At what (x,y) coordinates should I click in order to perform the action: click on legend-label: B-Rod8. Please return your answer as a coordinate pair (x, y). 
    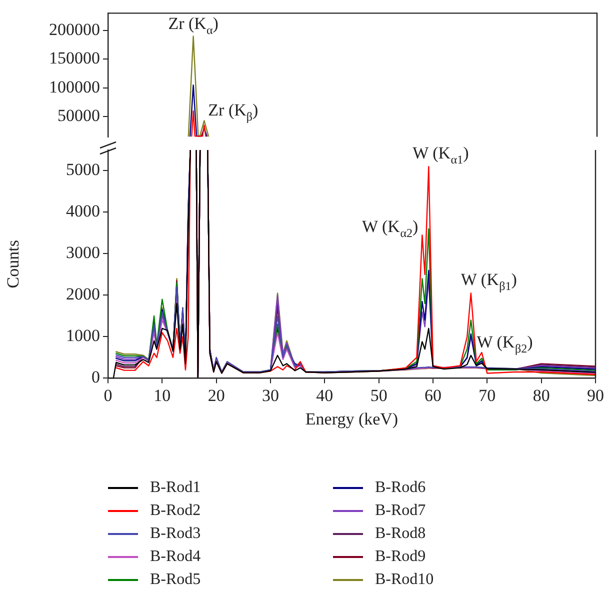
    Looking at the image, I should click on (400, 533).